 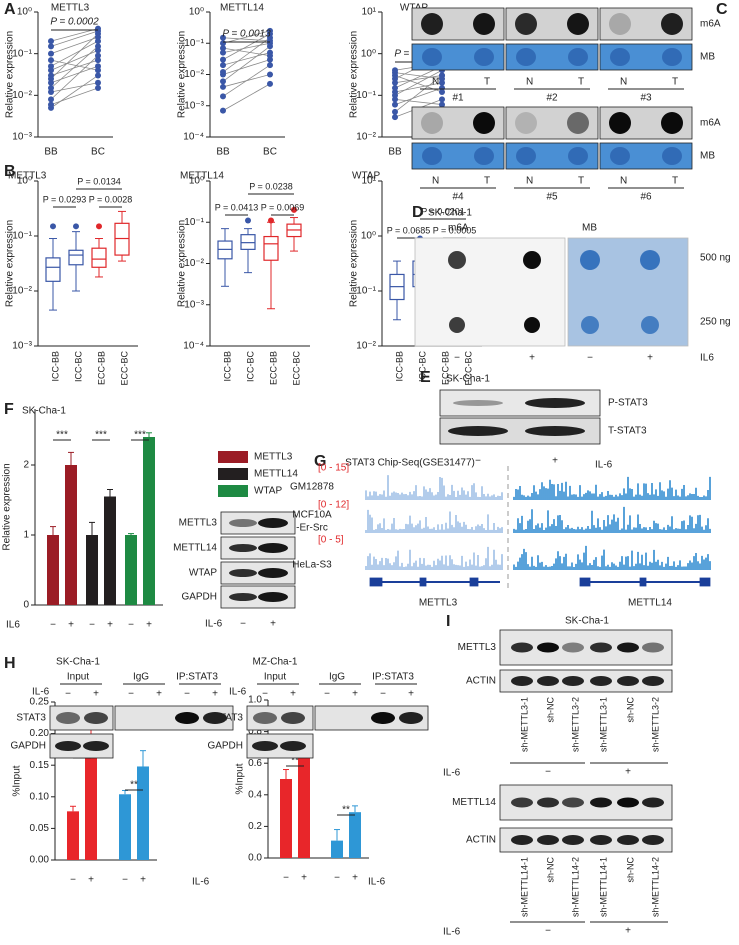 I want to click on y-axis-label: %Input, so click(x=240, y=778).